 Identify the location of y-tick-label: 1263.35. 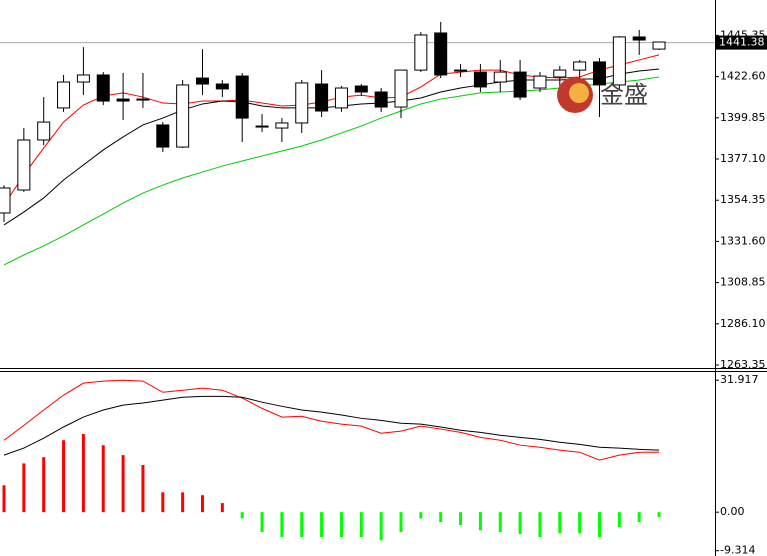
(743, 364).